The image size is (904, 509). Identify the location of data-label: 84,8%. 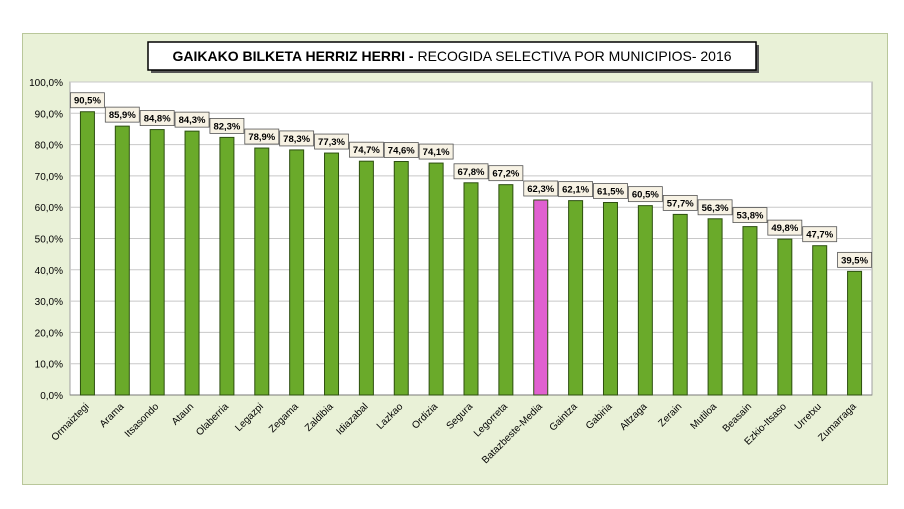
(157, 119).